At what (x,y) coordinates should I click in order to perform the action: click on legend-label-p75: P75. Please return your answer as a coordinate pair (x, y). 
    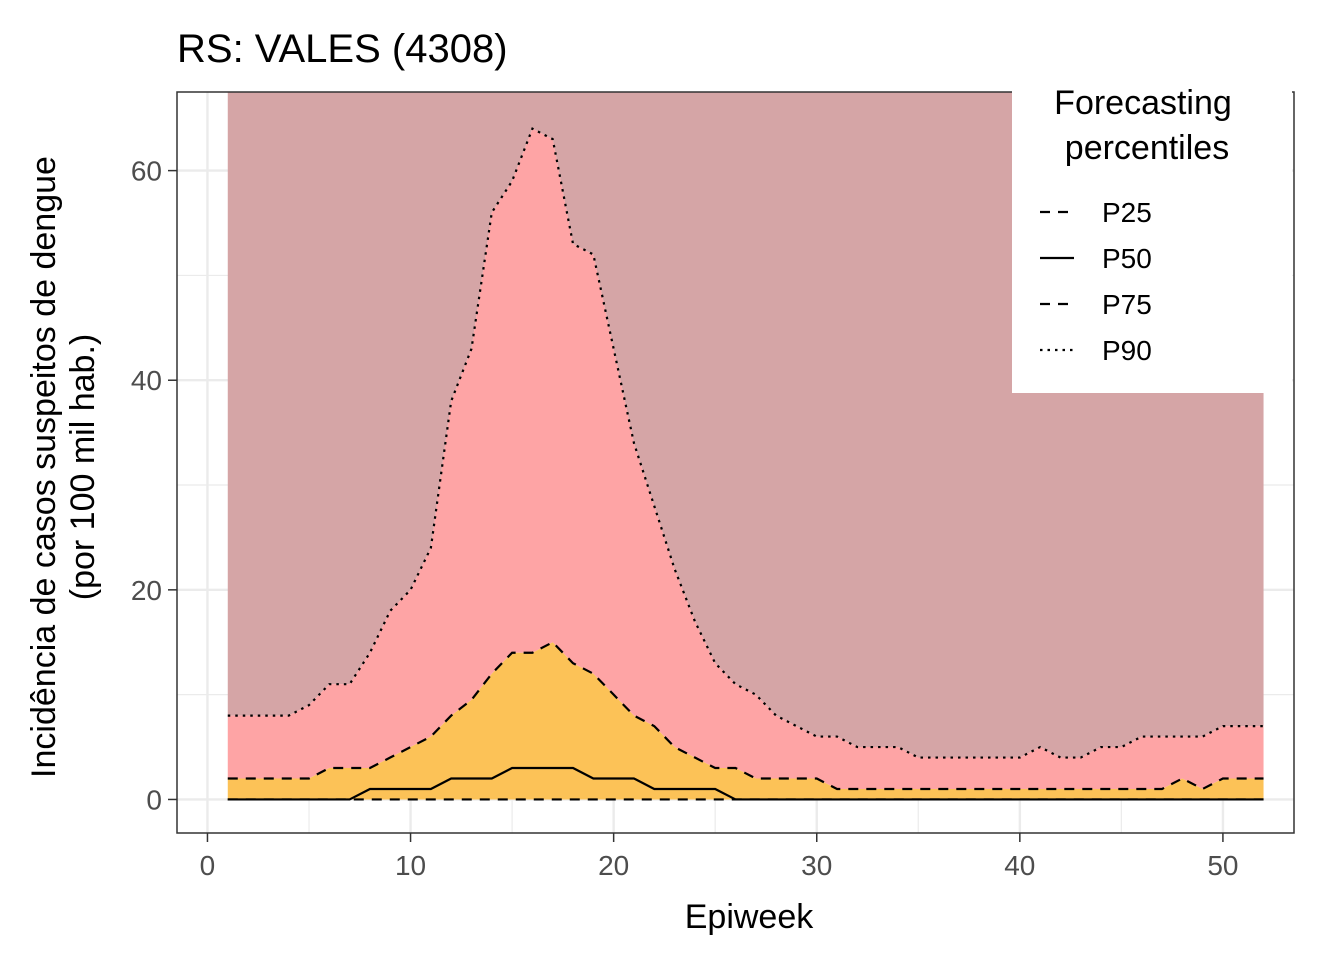
    Looking at the image, I should click on (1127, 304).